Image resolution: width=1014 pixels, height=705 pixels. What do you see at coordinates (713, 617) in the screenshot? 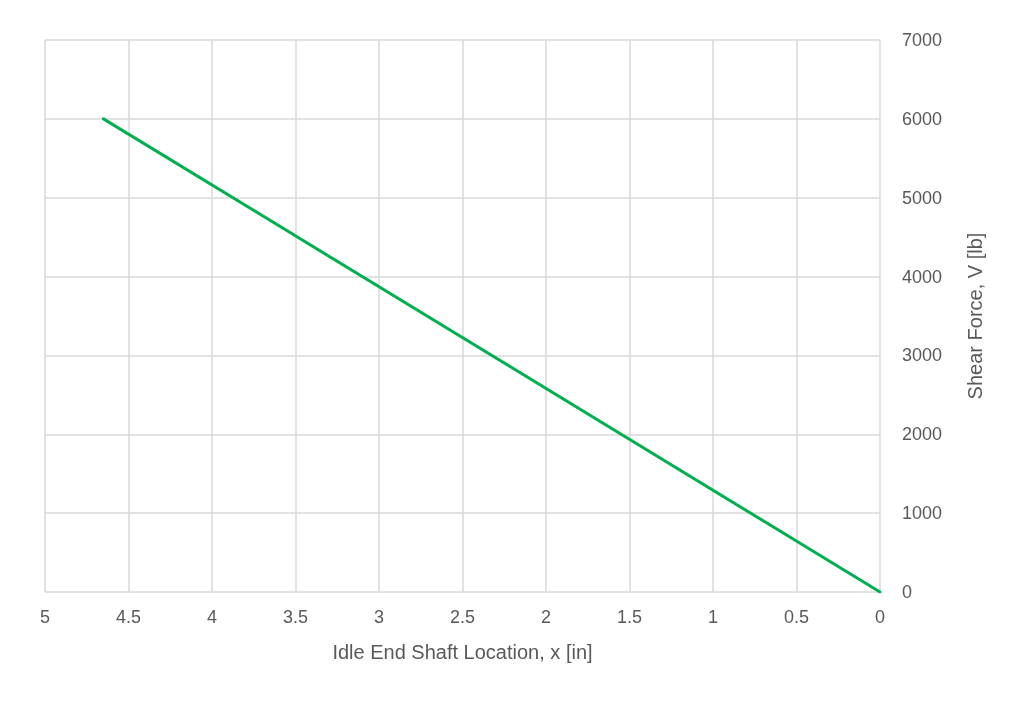
I see `x-tick-label: 1` at bounding box center [713, 617].